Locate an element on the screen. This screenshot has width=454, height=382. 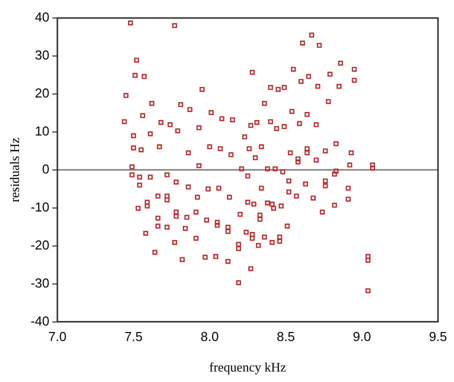
y-tick-label: -30 is located at coordinates (40, 282).